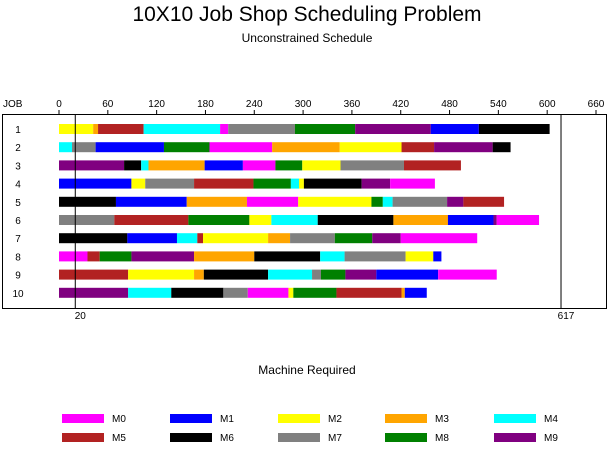  I want to click on job-label: 1, so click(18, 130).